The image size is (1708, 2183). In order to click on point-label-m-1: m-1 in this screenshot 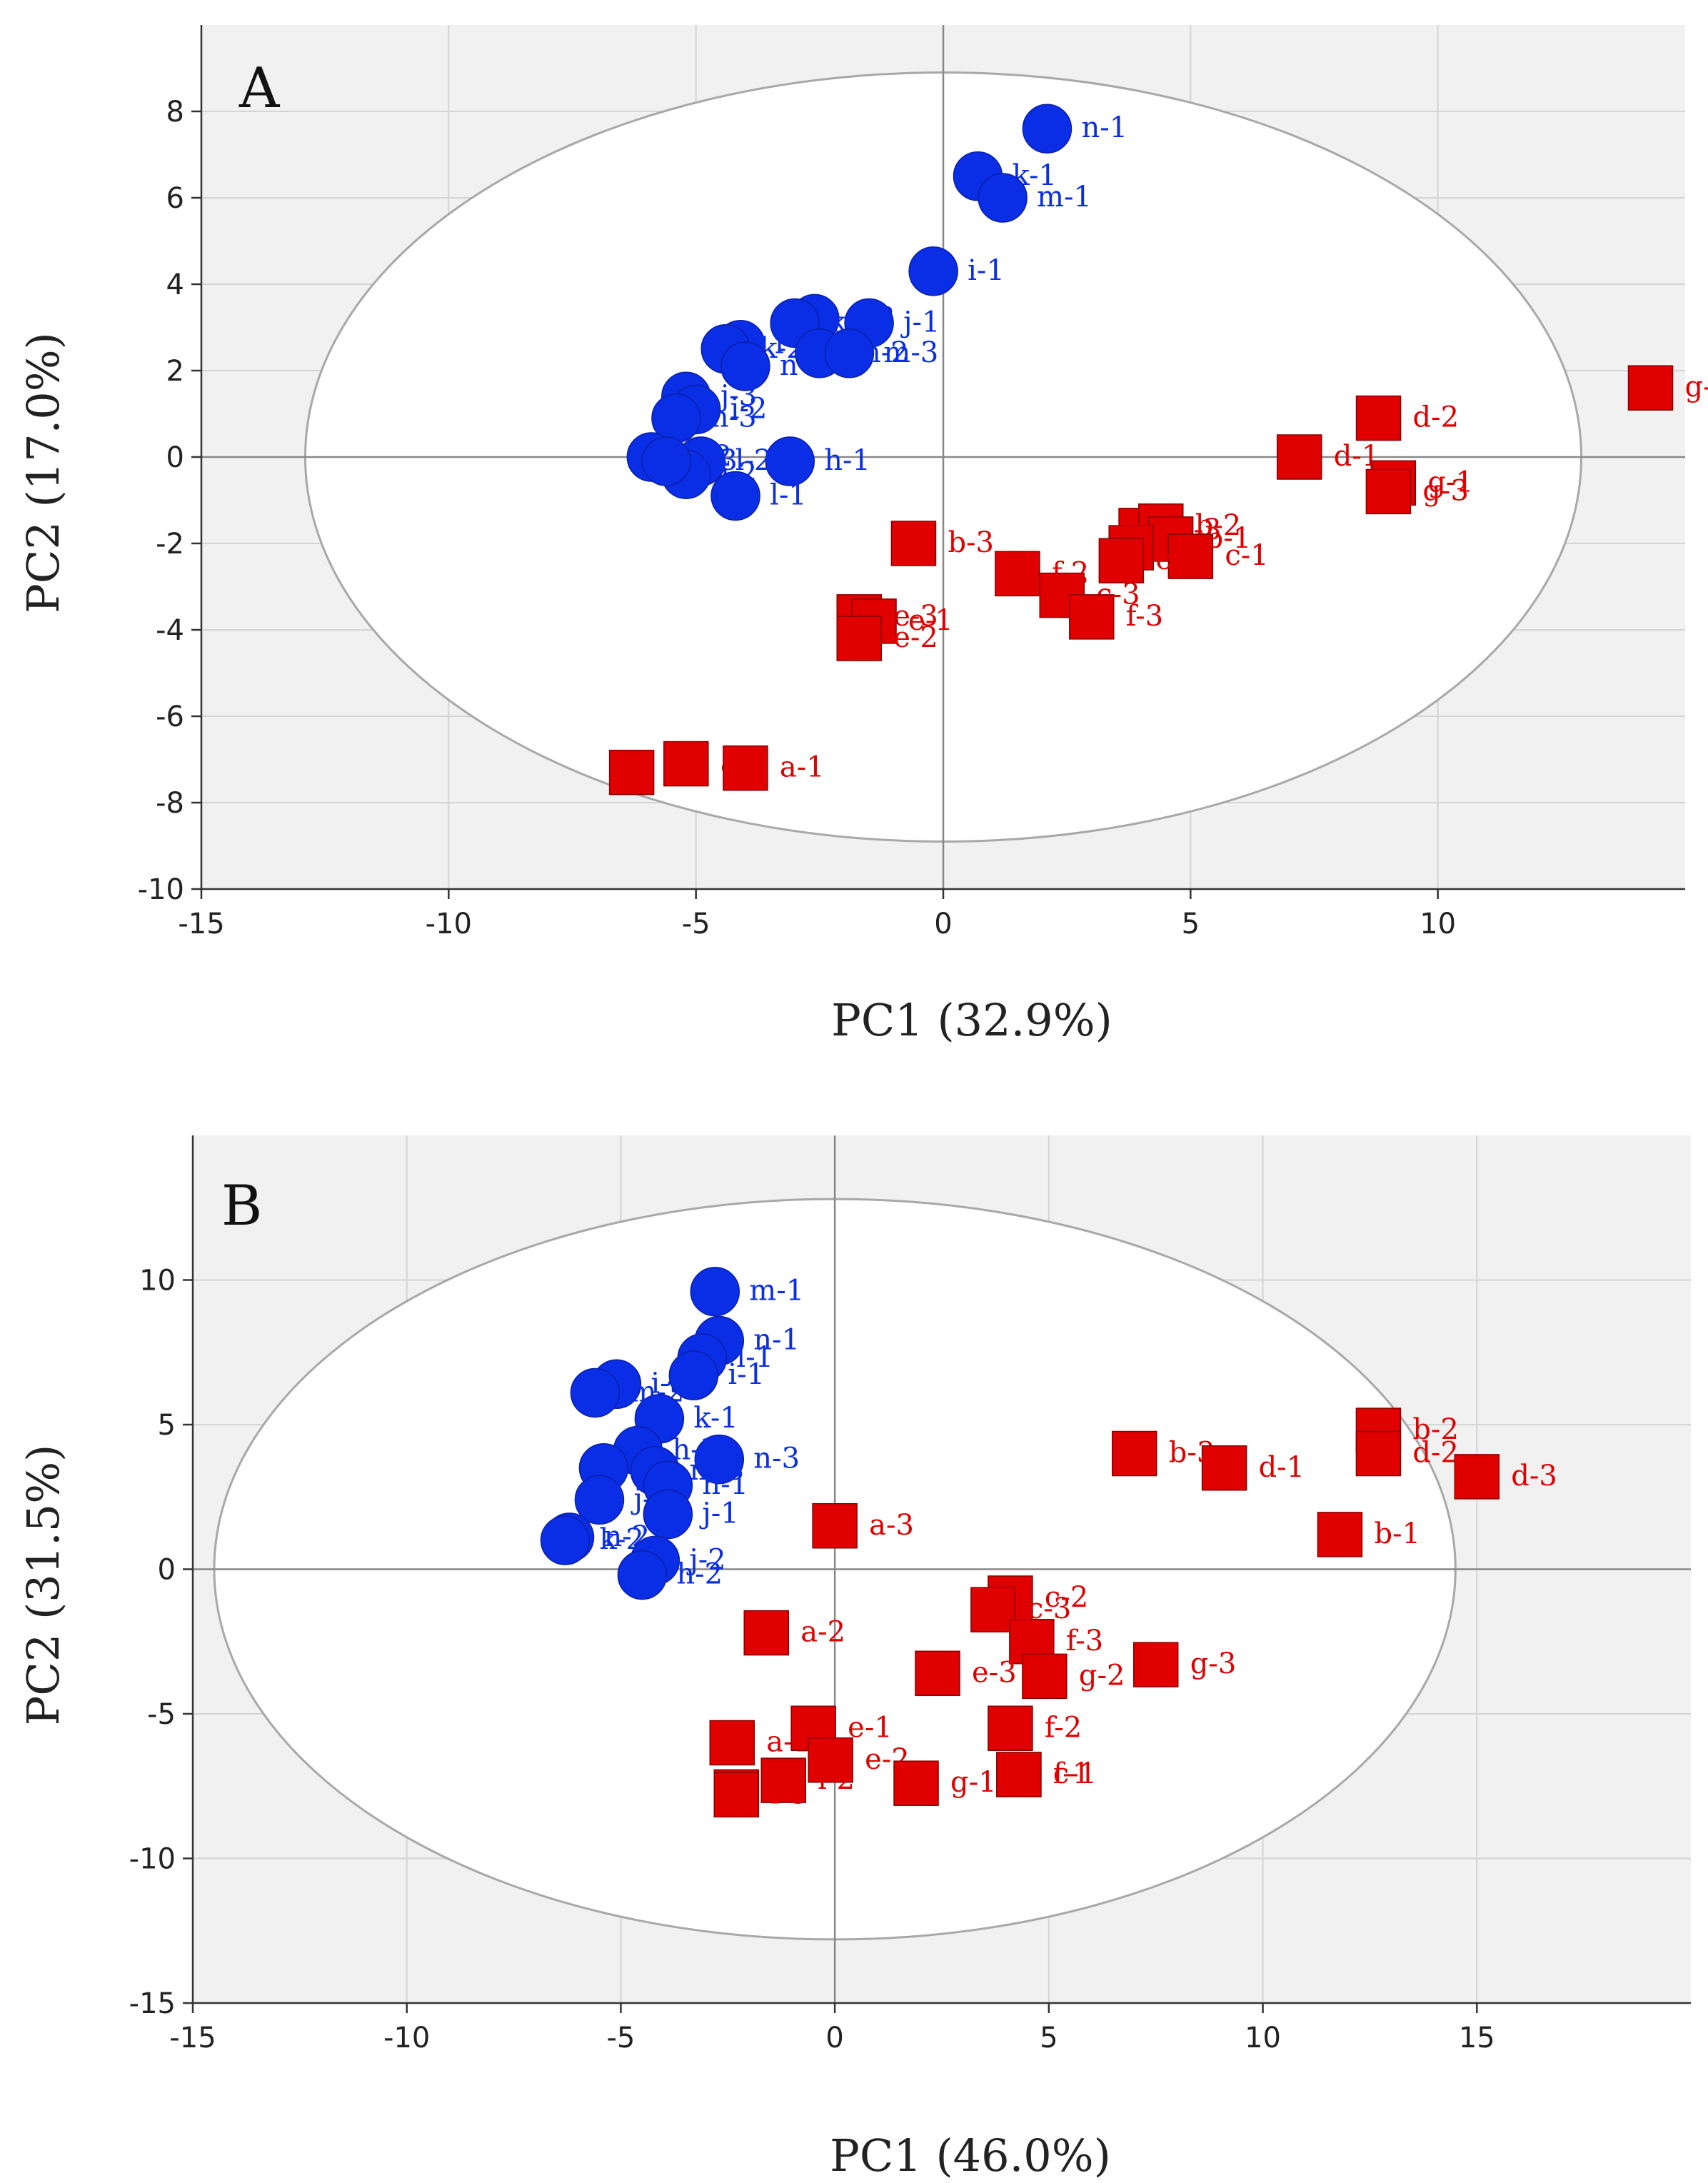, I will do `click(776, 1291)`.